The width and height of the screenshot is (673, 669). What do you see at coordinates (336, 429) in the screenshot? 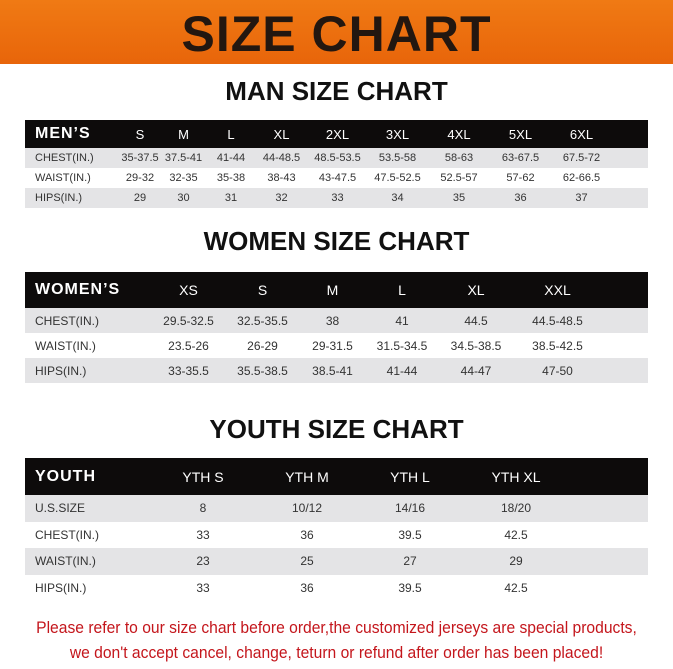
I see `youth-title: YOUTH SIZE CHART` at bounding box center [336, 429].